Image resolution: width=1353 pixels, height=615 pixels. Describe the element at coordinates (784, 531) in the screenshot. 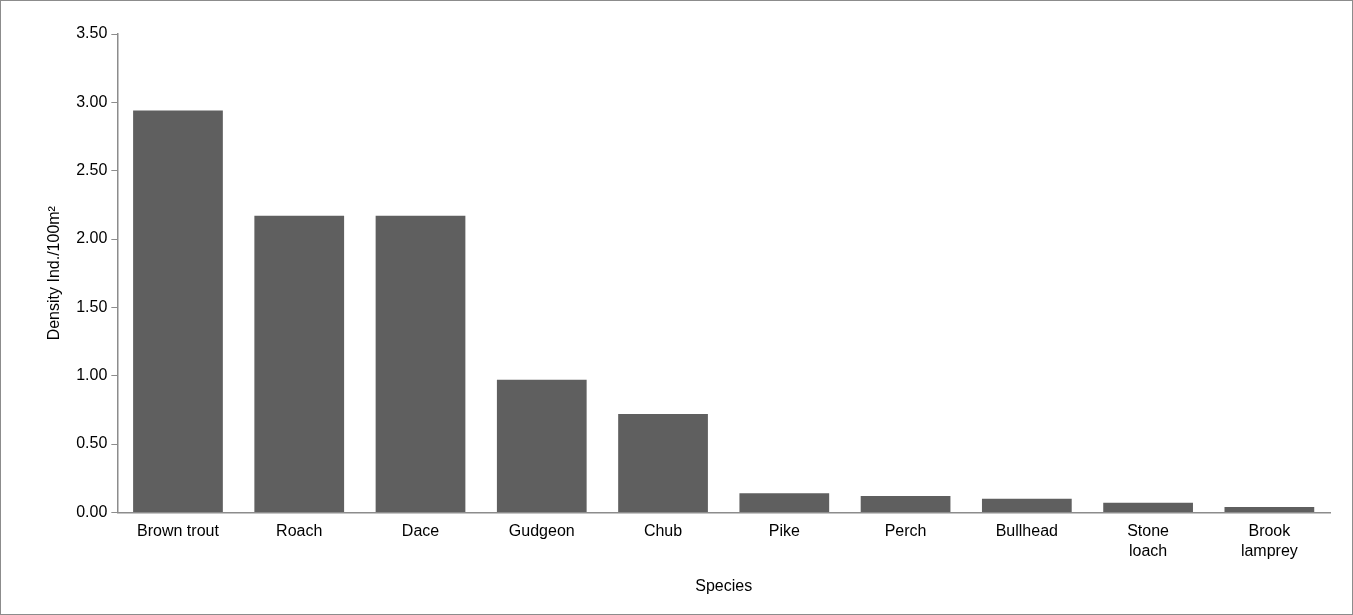

I see `x-tick-label: Pike` at that location.